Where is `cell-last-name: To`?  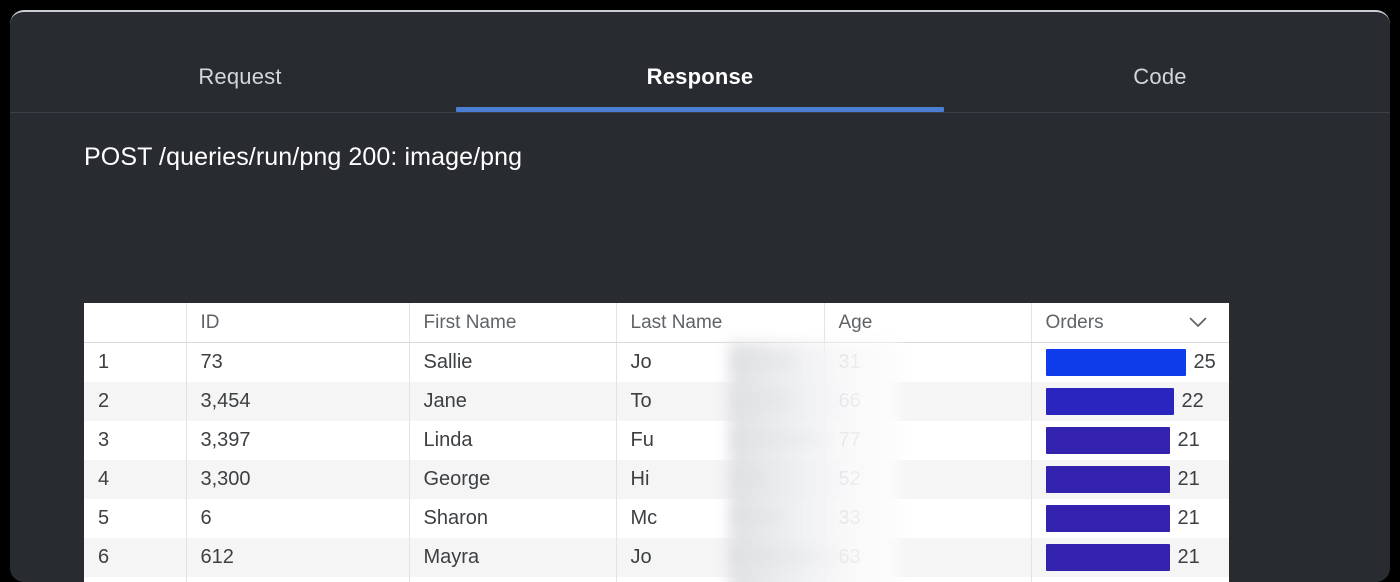
cell-last-name: To is located at coordinates (720, 401).